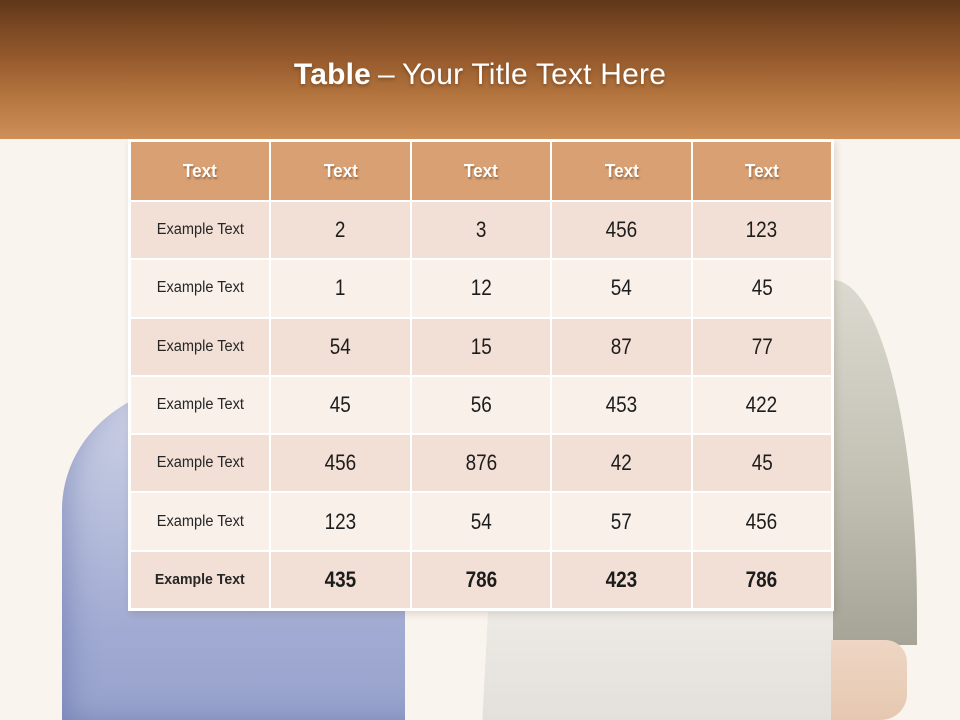 The width and height of the screenshot is (960, 720). I want to click on cell-value: 87, so click(621, 346).